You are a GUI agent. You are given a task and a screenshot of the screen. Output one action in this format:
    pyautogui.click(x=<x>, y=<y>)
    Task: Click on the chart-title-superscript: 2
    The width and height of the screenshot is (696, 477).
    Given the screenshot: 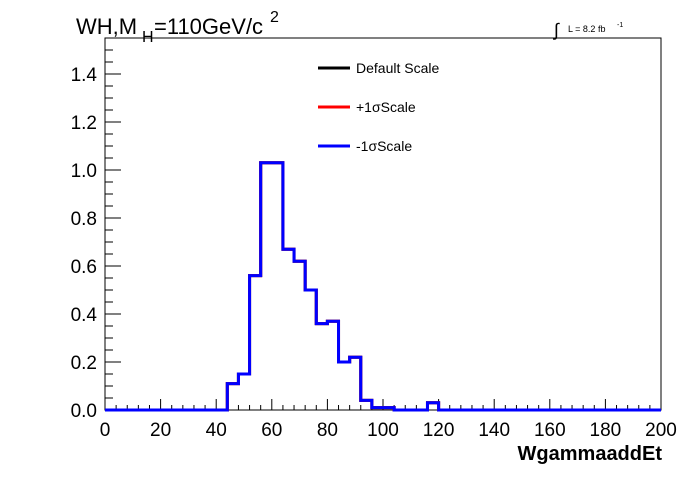 What is the action you would take?
    pyautogui.click(x=274, y=17)
    